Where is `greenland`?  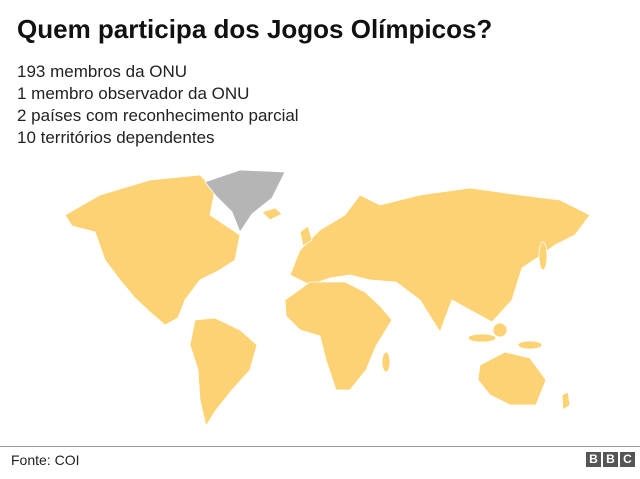 greenland is located at coordinates (245, 201).